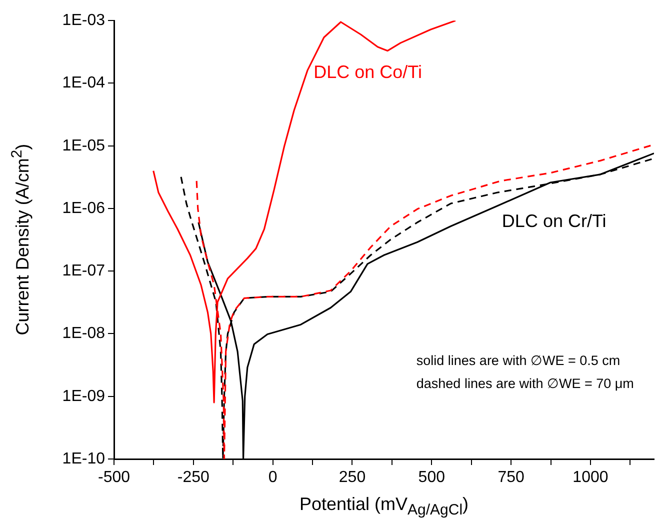 Image resolution: width=665 pixels, height=531 pixels. I want to click on x-tick-label: 0, so click(273, 477).